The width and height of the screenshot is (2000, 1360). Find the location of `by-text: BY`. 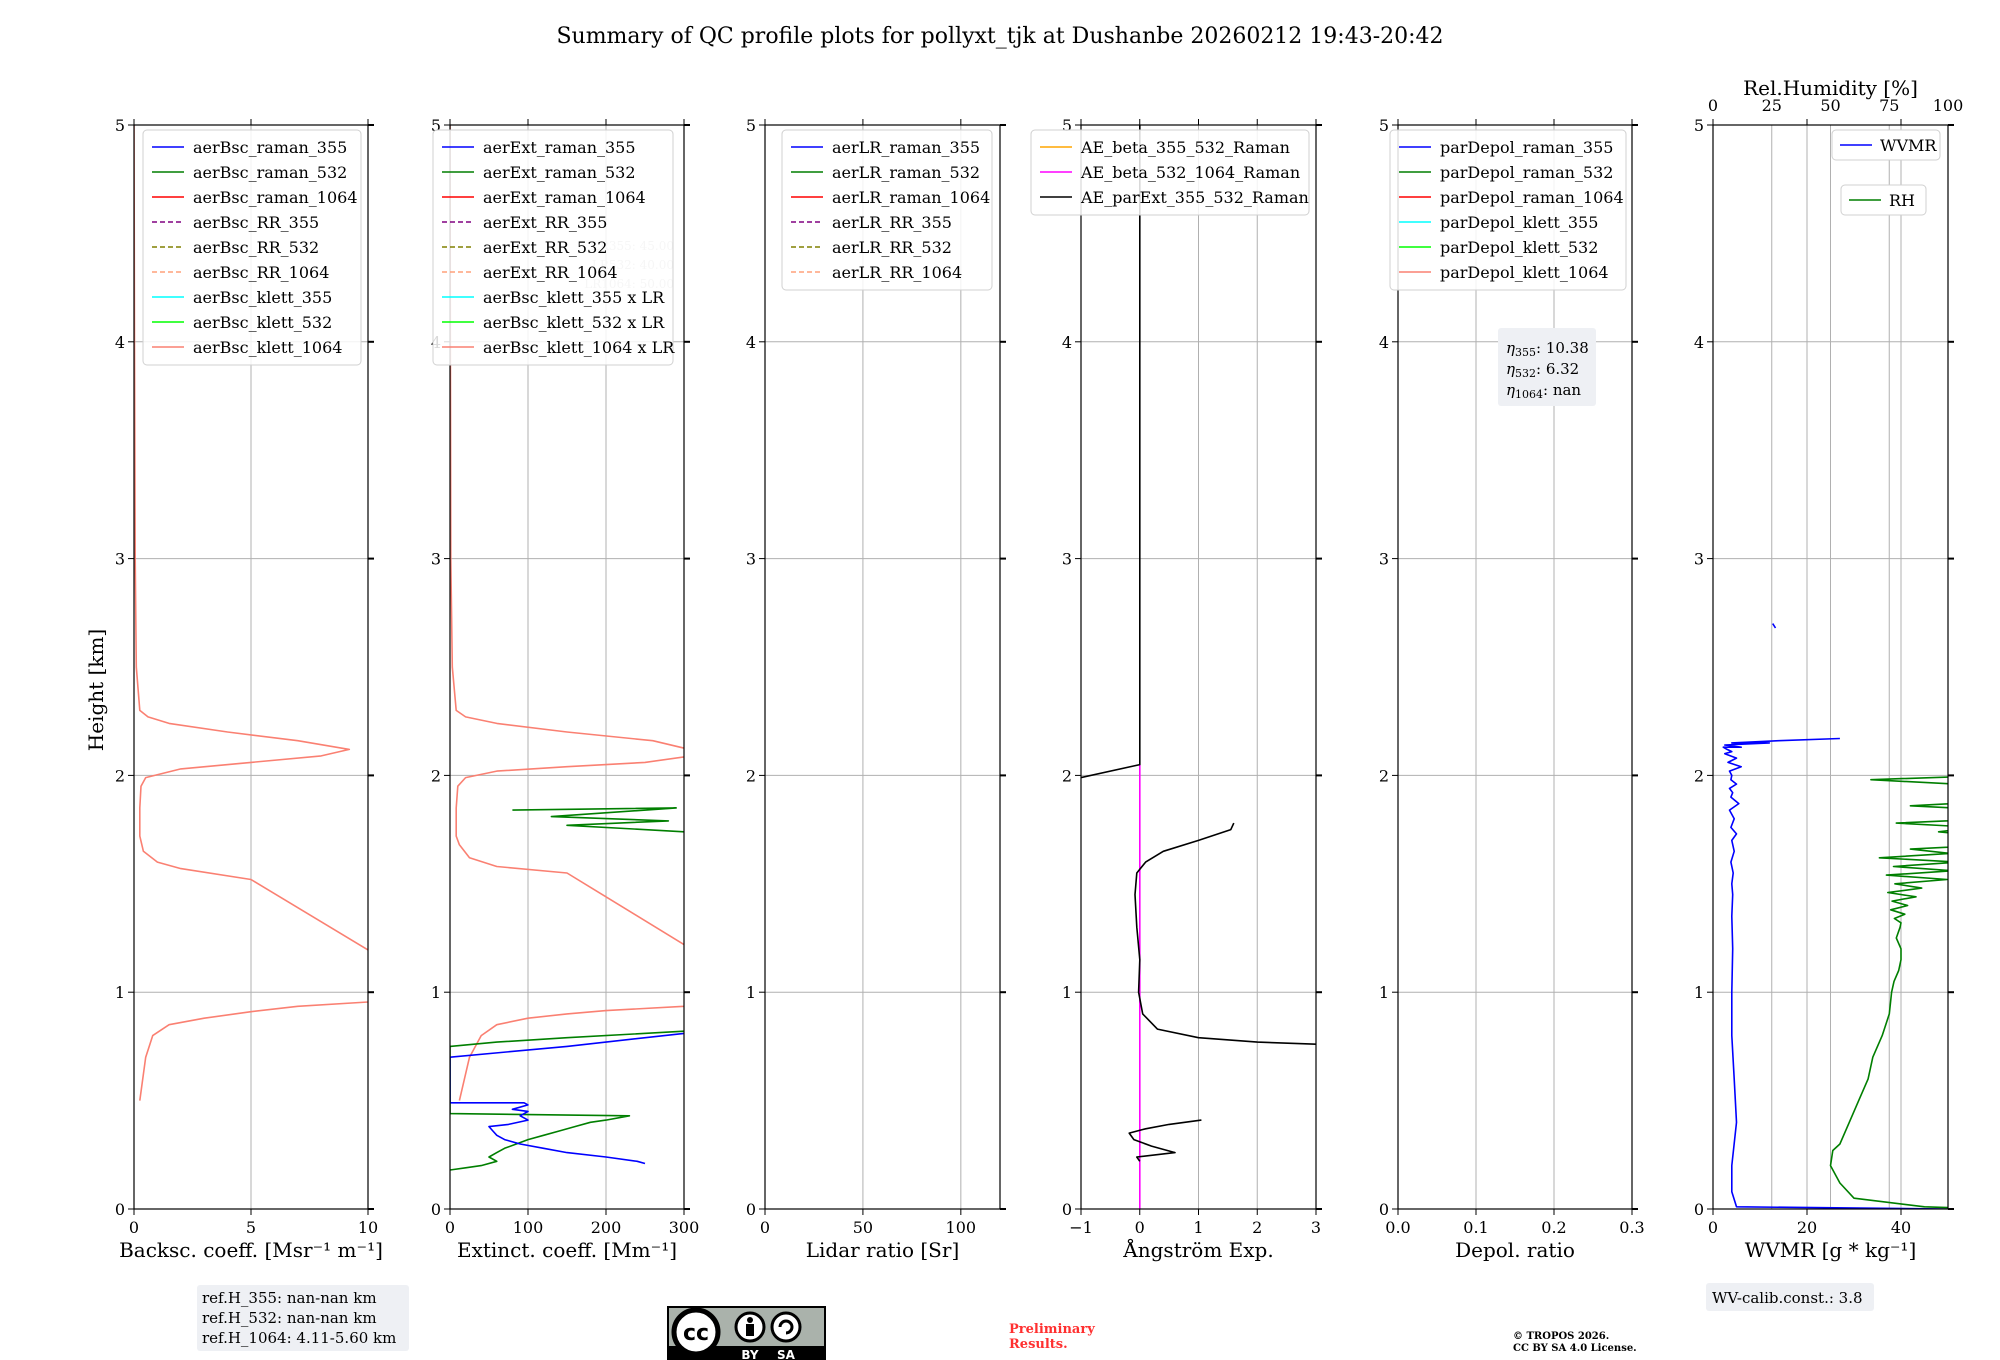

by-text: BY is located at coordinates (749, 1354).